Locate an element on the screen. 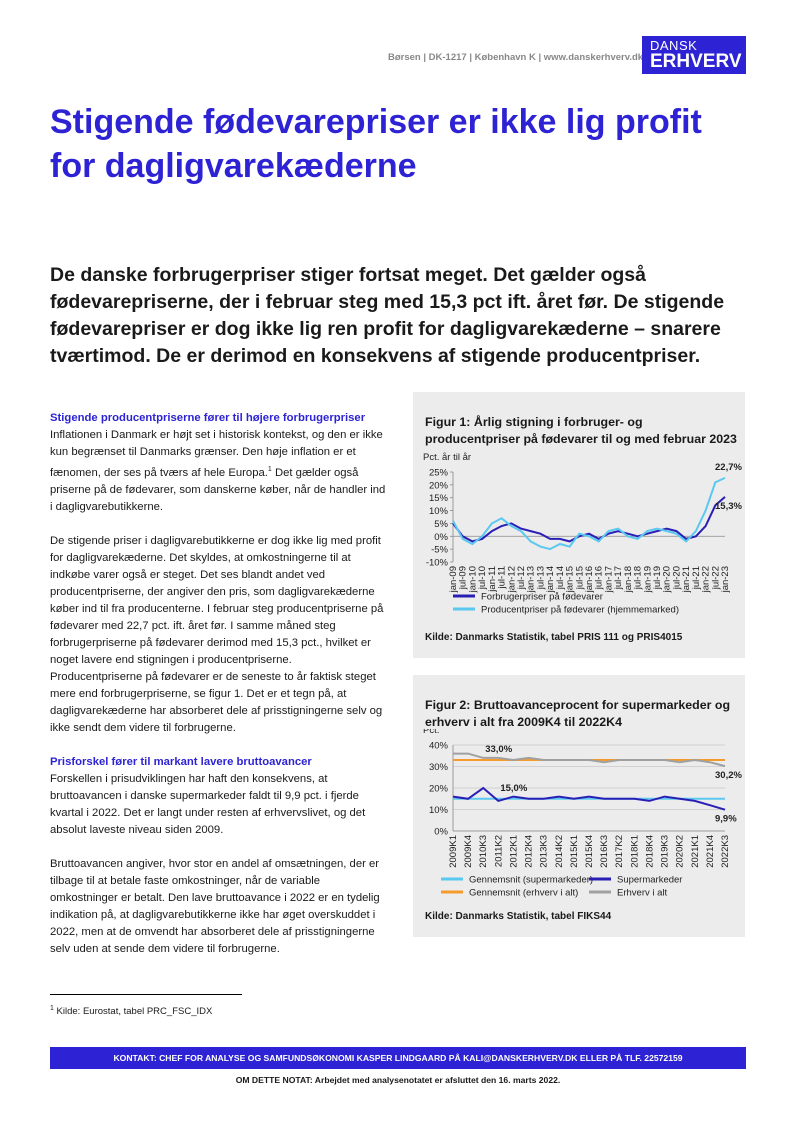  footnote-text: Kilde: Eurostat, tabel PRC_FSC_IDX is located at coordinates (134, 1012).